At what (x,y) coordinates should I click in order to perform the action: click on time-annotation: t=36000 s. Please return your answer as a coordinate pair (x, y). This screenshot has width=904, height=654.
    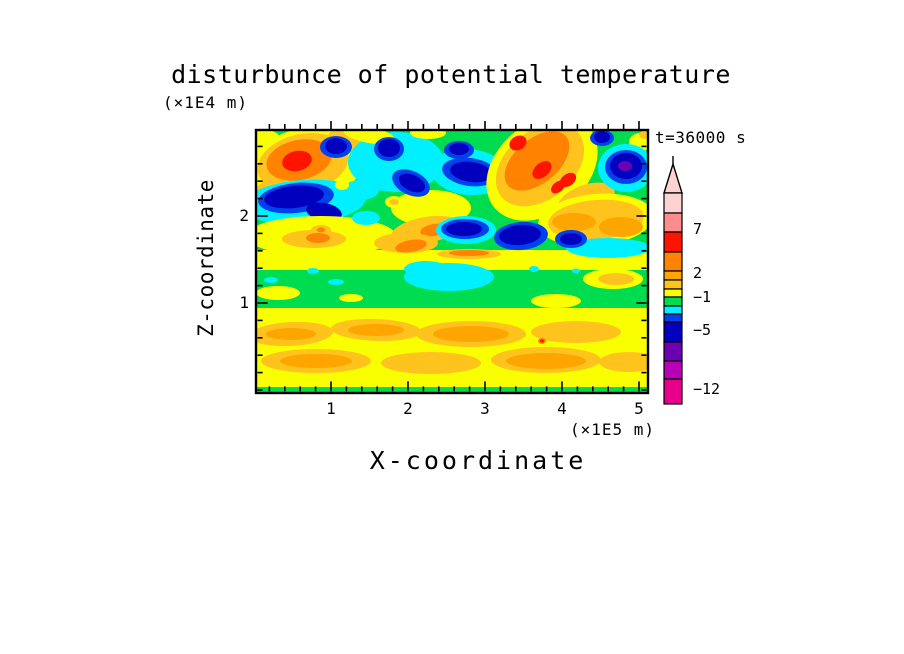
    Looking at the image, I should click on (701, 137).